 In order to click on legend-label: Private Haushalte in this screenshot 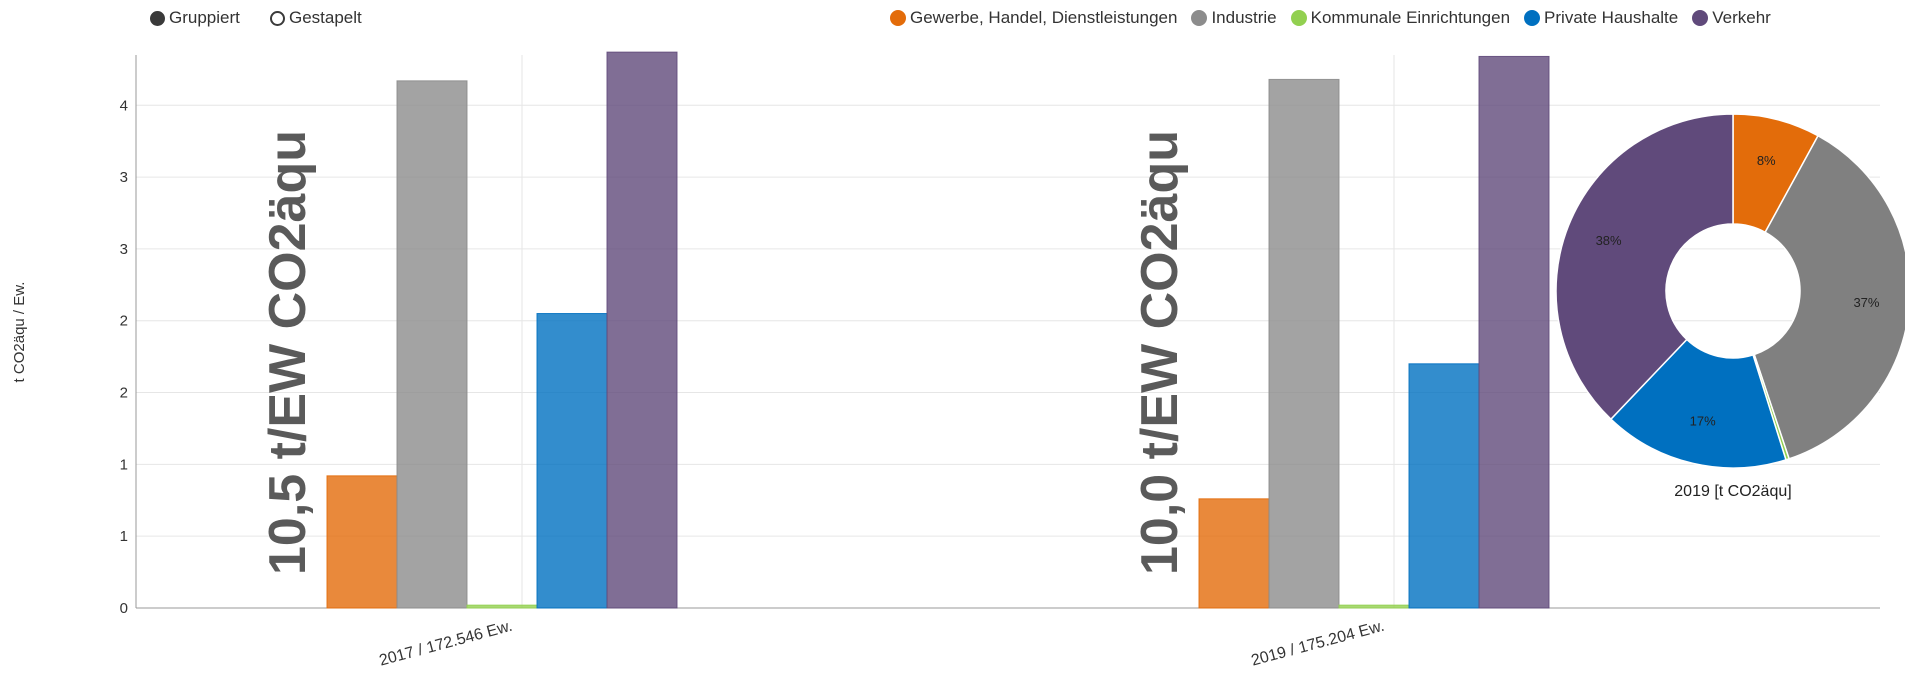, I will do `click(1611, 17)`.